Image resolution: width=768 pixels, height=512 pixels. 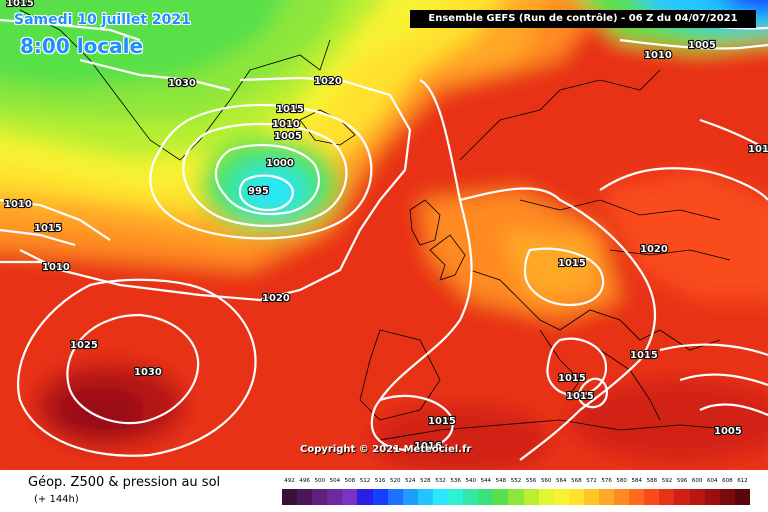 What do you see at coordinates (742, 481) in the screenshot?
I see `scale-label: 612` at bounding box center [742, 481].